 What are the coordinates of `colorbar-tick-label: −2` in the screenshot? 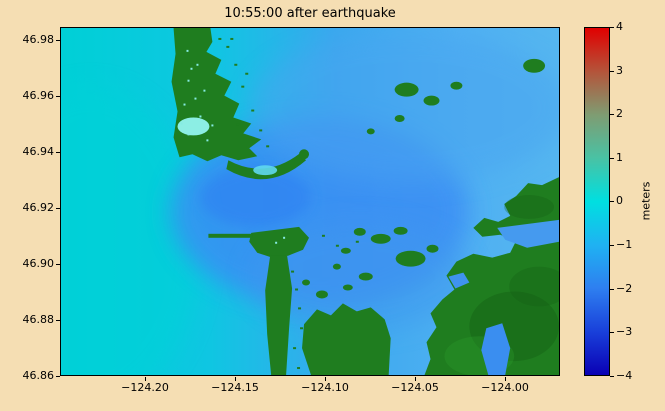 It's located at (624, 288).